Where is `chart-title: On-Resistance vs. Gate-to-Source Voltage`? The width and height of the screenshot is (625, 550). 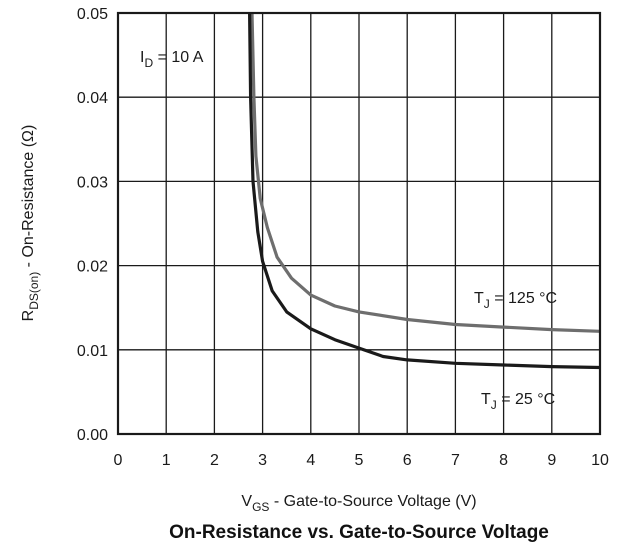
chart-title: On-Resistance vs. Gate-to-Source Voltage is located at coordinates (359, 532).